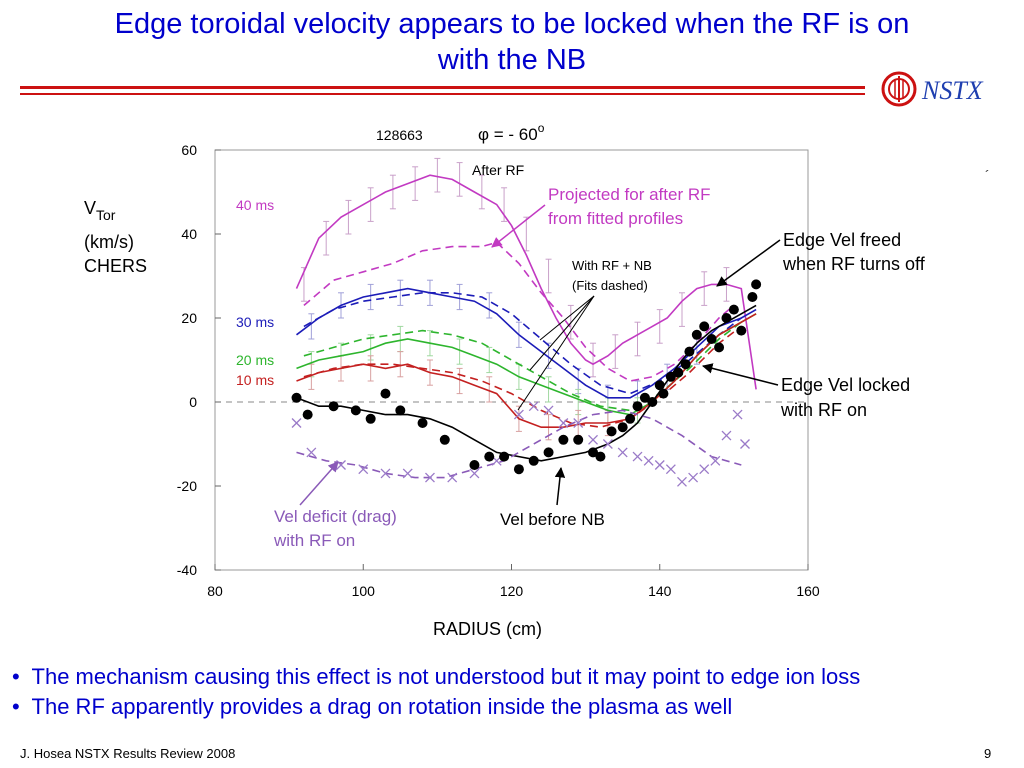  What do you see at coordinates (952, 90) in the screenshot?
I see `logo-text: NSTX` at bounding box center [952, 90].